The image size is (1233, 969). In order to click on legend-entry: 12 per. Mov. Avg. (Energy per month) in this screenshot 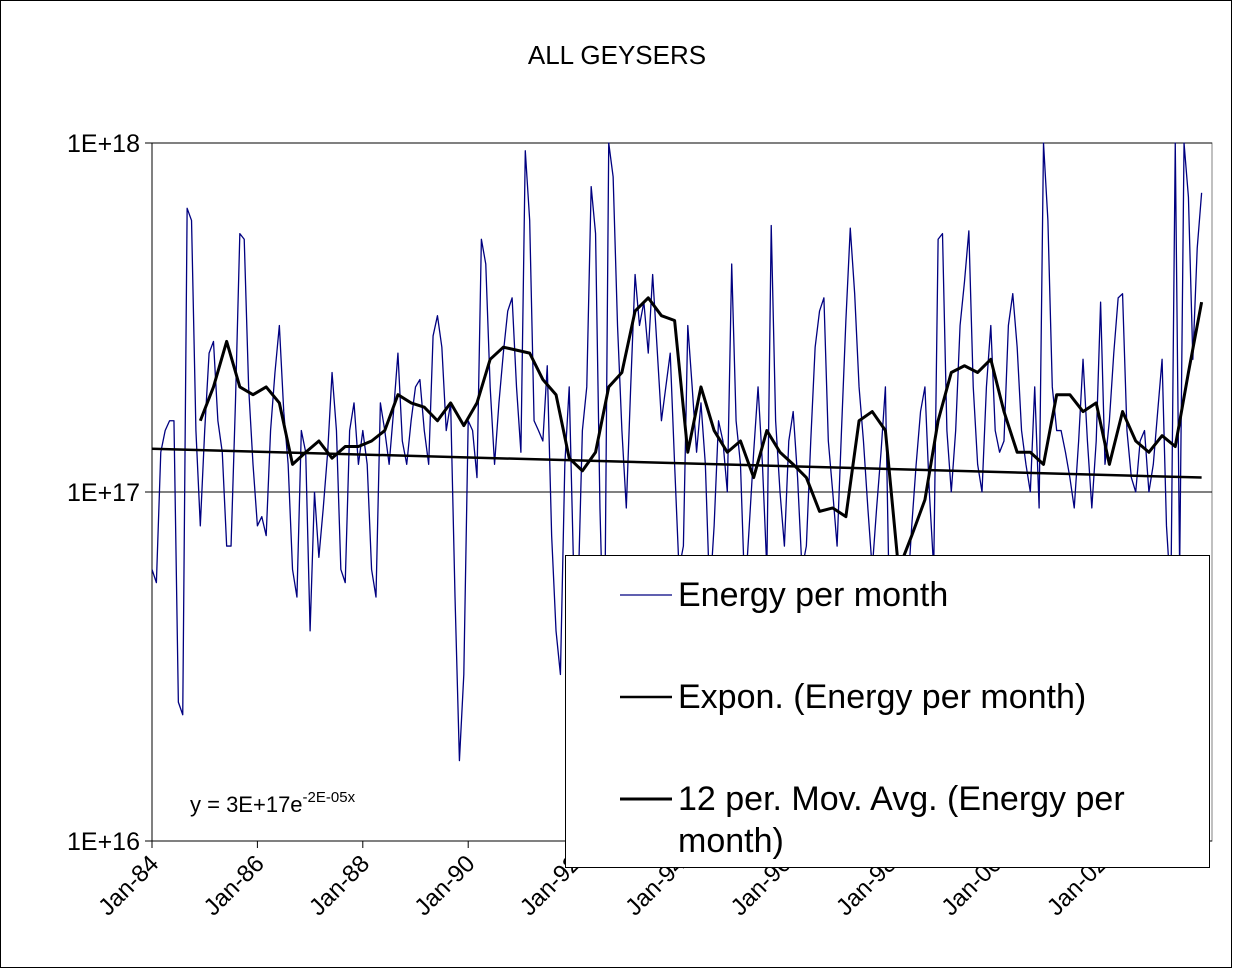, I will do `click(906, 820)`.